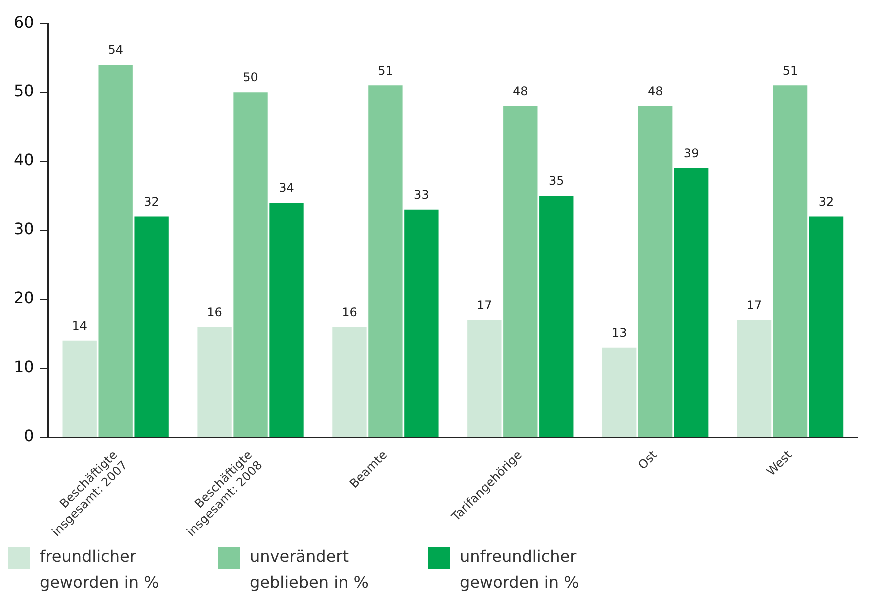  What do you see at coordinates (250, 77) in the screenshot?
I see `data-label: 50` at bounding box center [250, 77].